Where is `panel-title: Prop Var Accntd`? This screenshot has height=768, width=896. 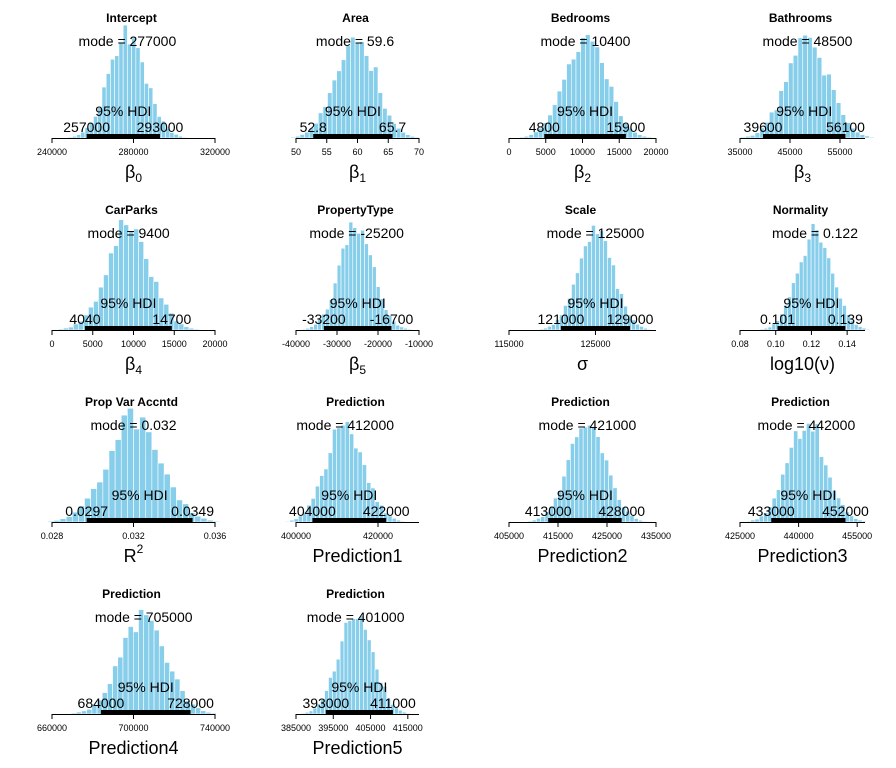
panel-title: Prop Var Accntd is located at coordinates (131, 402).